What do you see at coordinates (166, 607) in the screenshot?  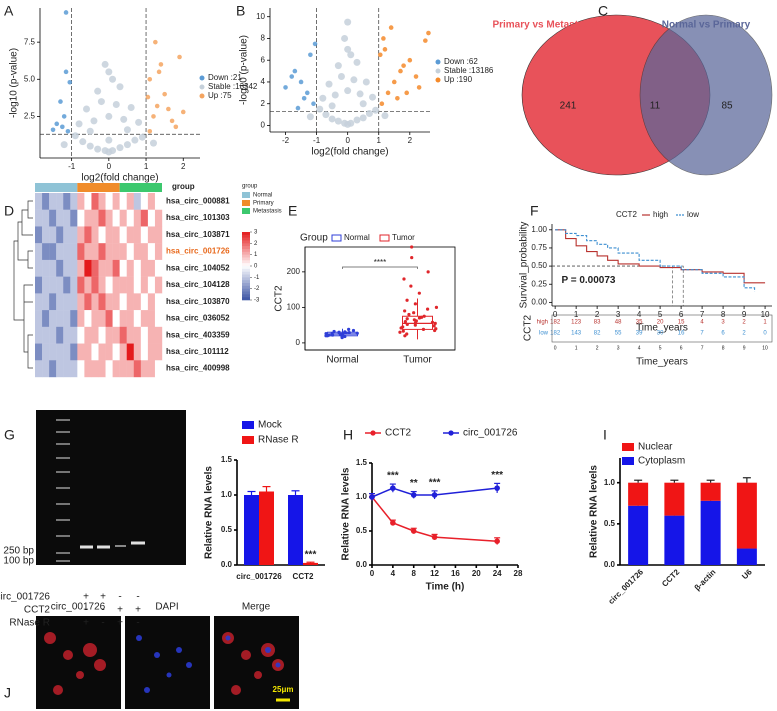 I see `image-label: DAPI` at bounding box center [166, 607].